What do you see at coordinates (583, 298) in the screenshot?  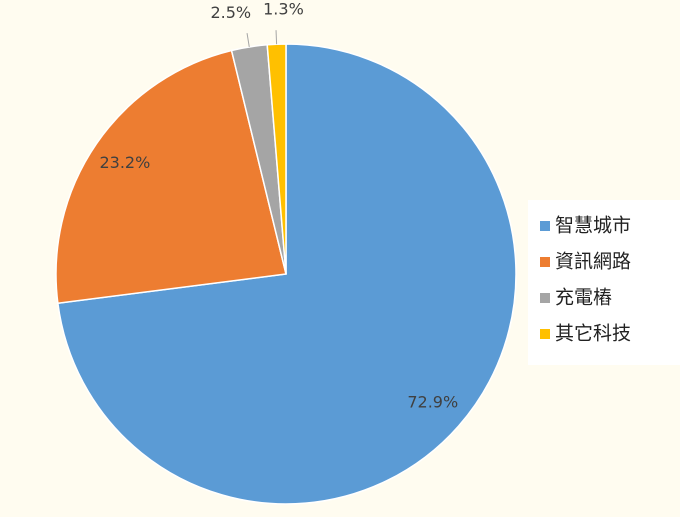 I see `legend-label: 充電樁` at bounding box center [583, 298].